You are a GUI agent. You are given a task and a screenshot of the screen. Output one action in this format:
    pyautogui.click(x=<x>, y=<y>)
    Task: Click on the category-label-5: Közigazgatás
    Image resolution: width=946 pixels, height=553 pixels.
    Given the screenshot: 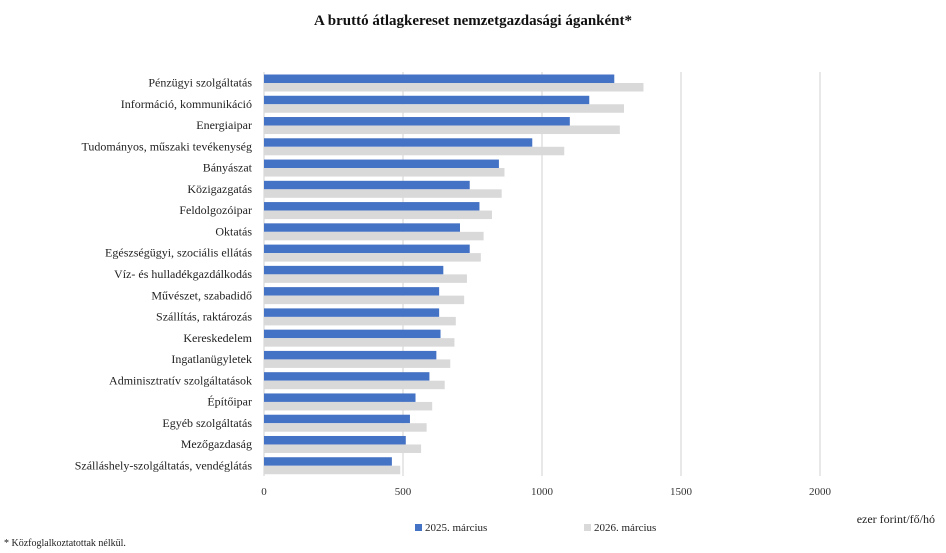 What is the action you would take?
    pyautogui.click(x=219, y=189)
    